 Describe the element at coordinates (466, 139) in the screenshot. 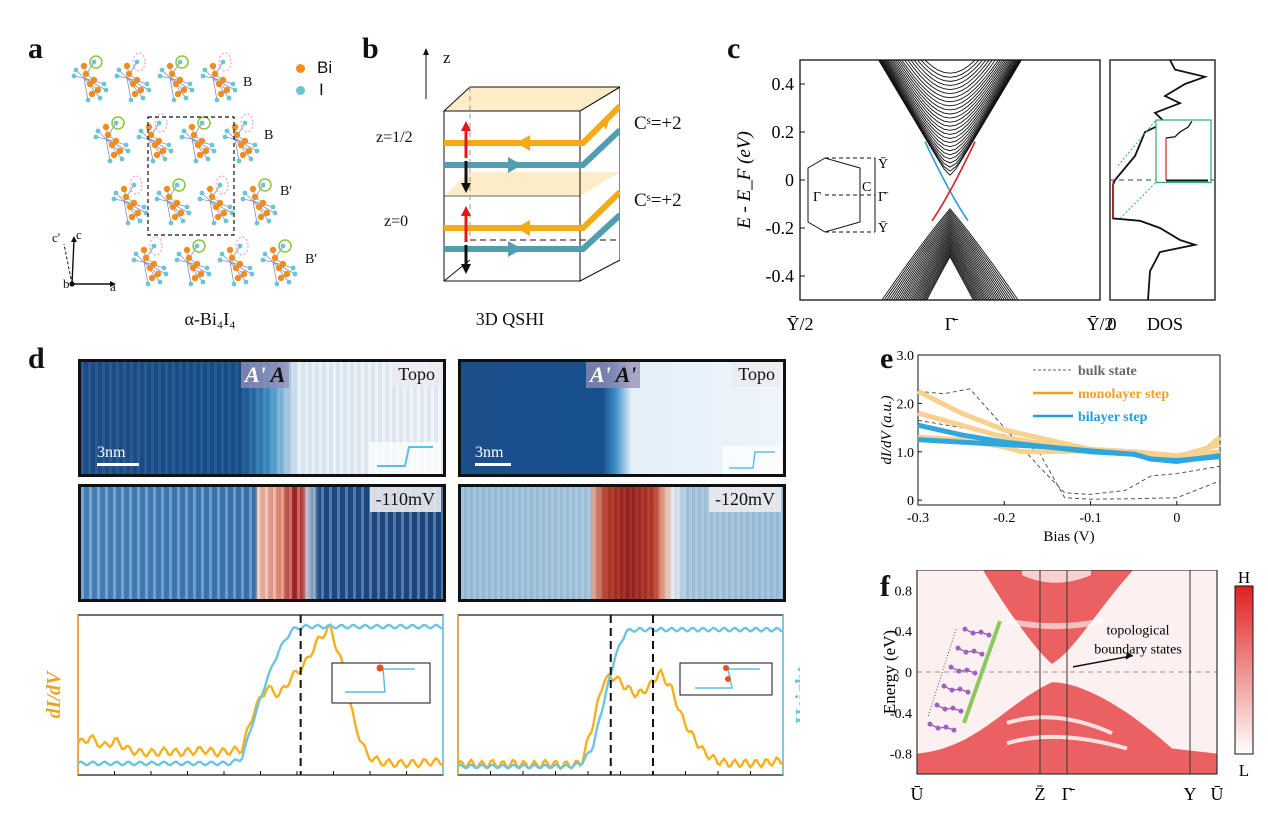

I see `spin-up-arrow-upper` at that location.